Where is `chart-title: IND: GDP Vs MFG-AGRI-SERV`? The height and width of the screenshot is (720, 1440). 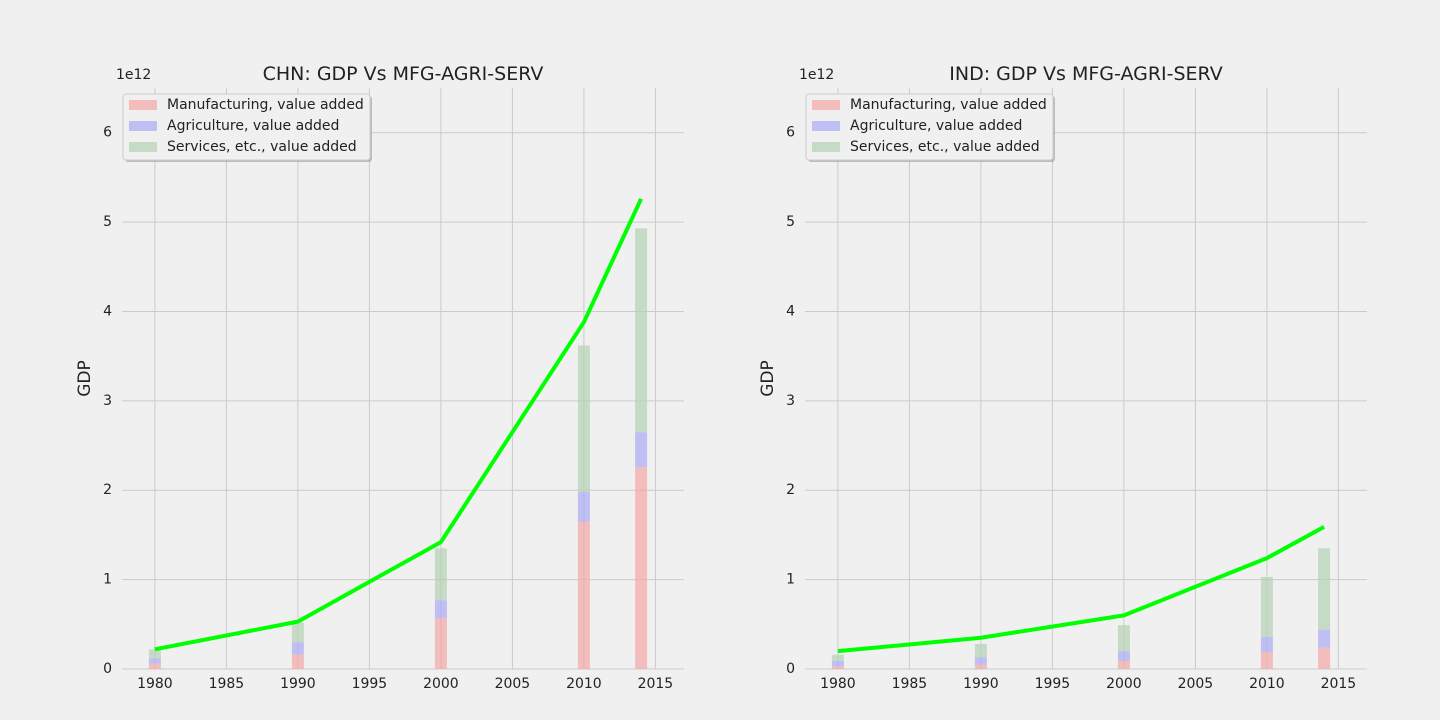
chart-title: IND: GDP Vs MFG-AGRI-SERV is located at coordinates (1085, 74).